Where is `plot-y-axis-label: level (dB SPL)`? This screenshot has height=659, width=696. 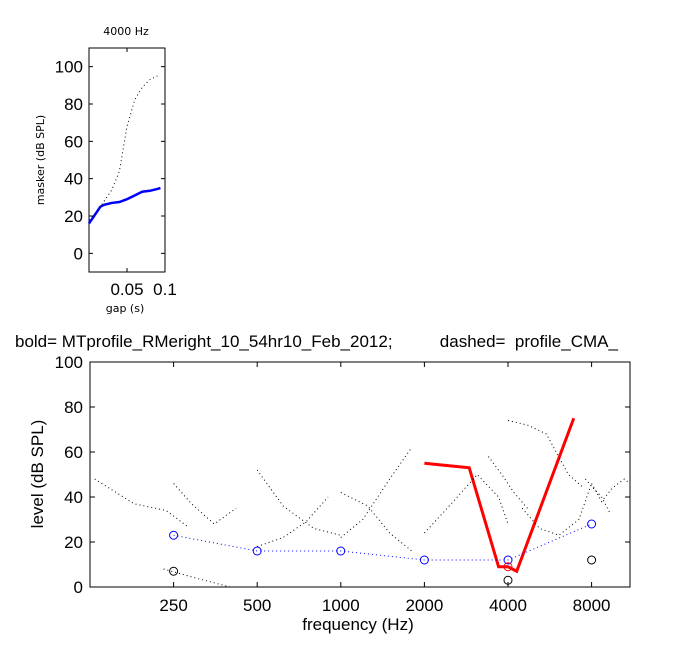
plot-y-axis-label: level (dB SPL) is located at coordinates (37, 474).